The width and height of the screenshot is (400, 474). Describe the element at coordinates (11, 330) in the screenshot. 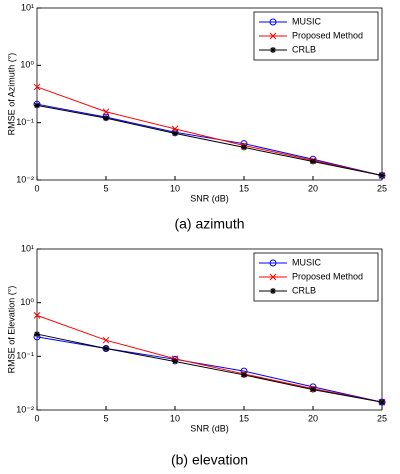

I see `y-axis-label: RMSE of Elevation (°)` at that location.